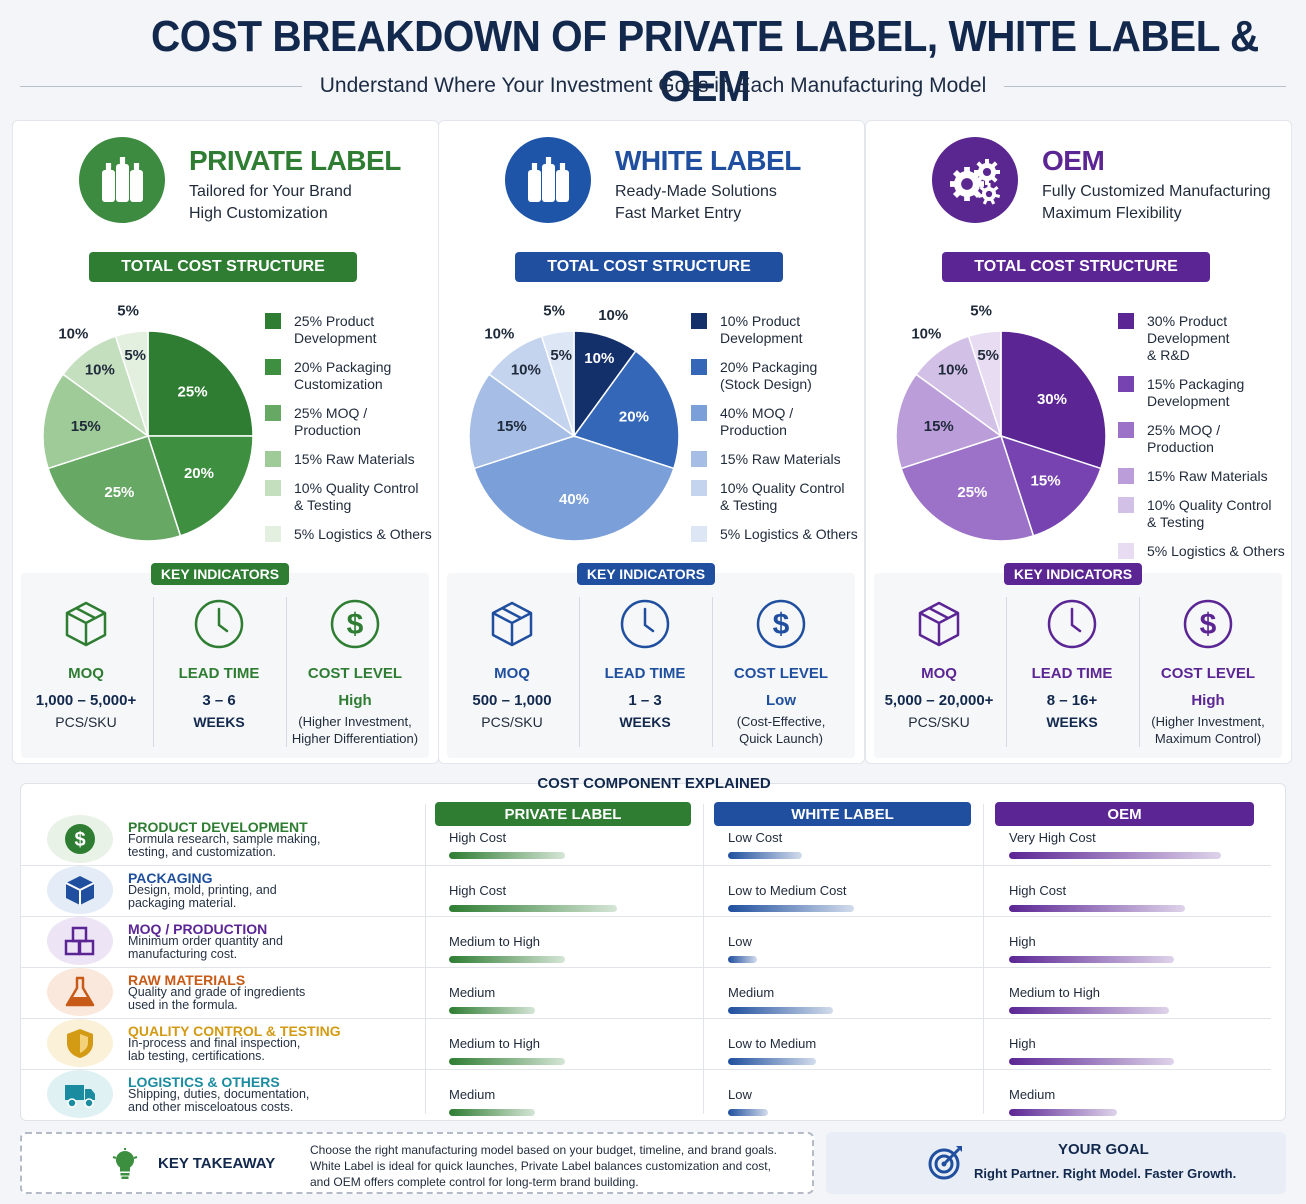  Describe the element at coordinates (219, 700) in the screenshot. I see `lead-time-value: 3 – 6` at that location.